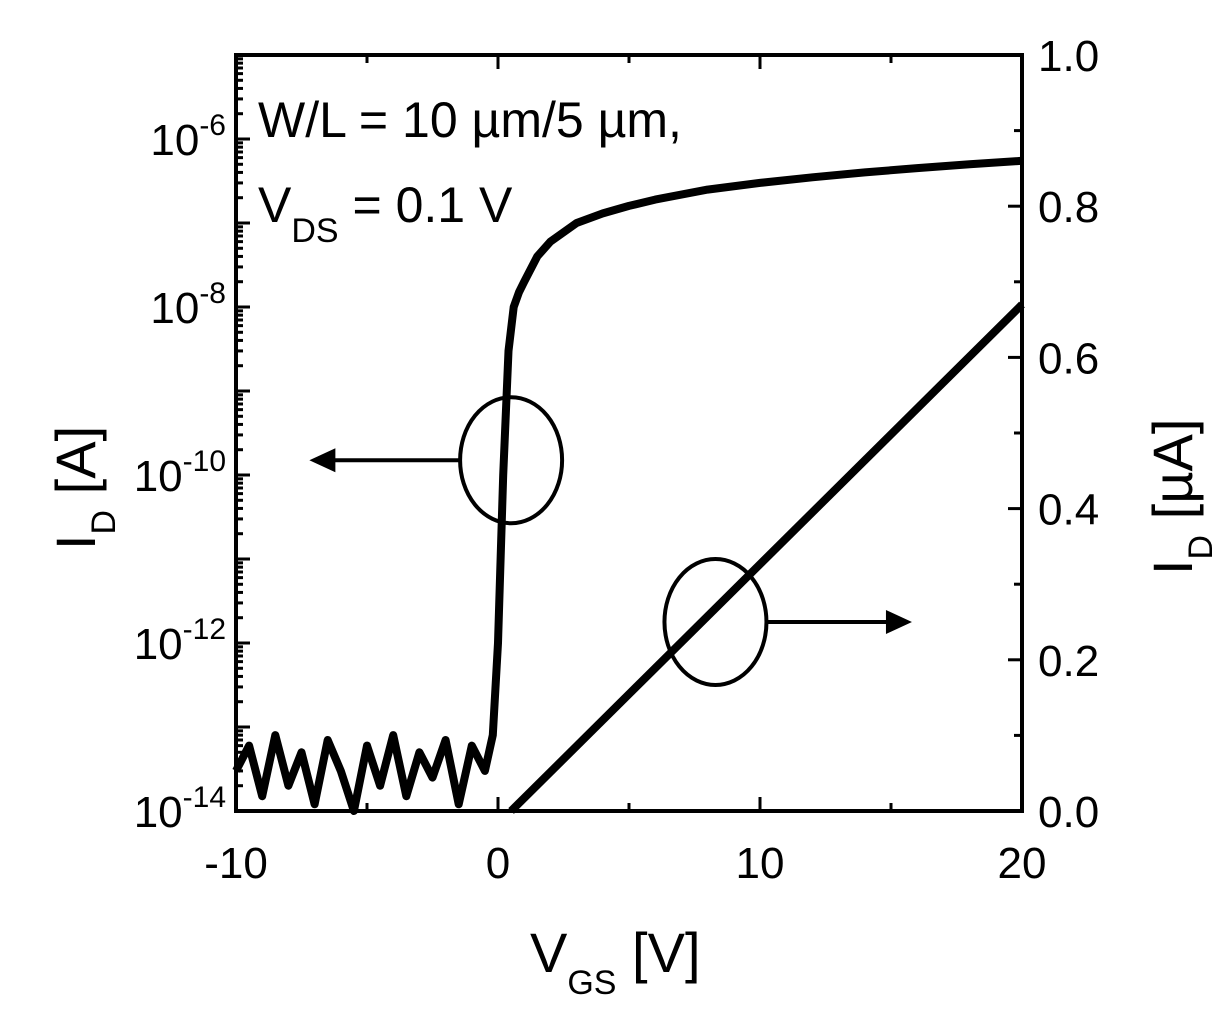 The height and width of the screenshot is (1030, 1219). What do you see at coordinates (426, 205) in the screenshot?
I see `annotation-rest: = 0.1 V` at bounding box center [426, 205].